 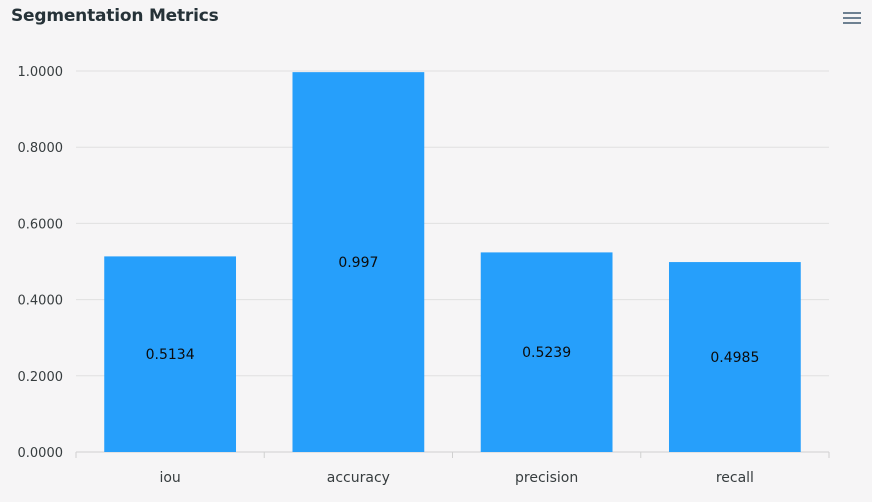 I want to click on bar-precision, so click(x=546, y=352).